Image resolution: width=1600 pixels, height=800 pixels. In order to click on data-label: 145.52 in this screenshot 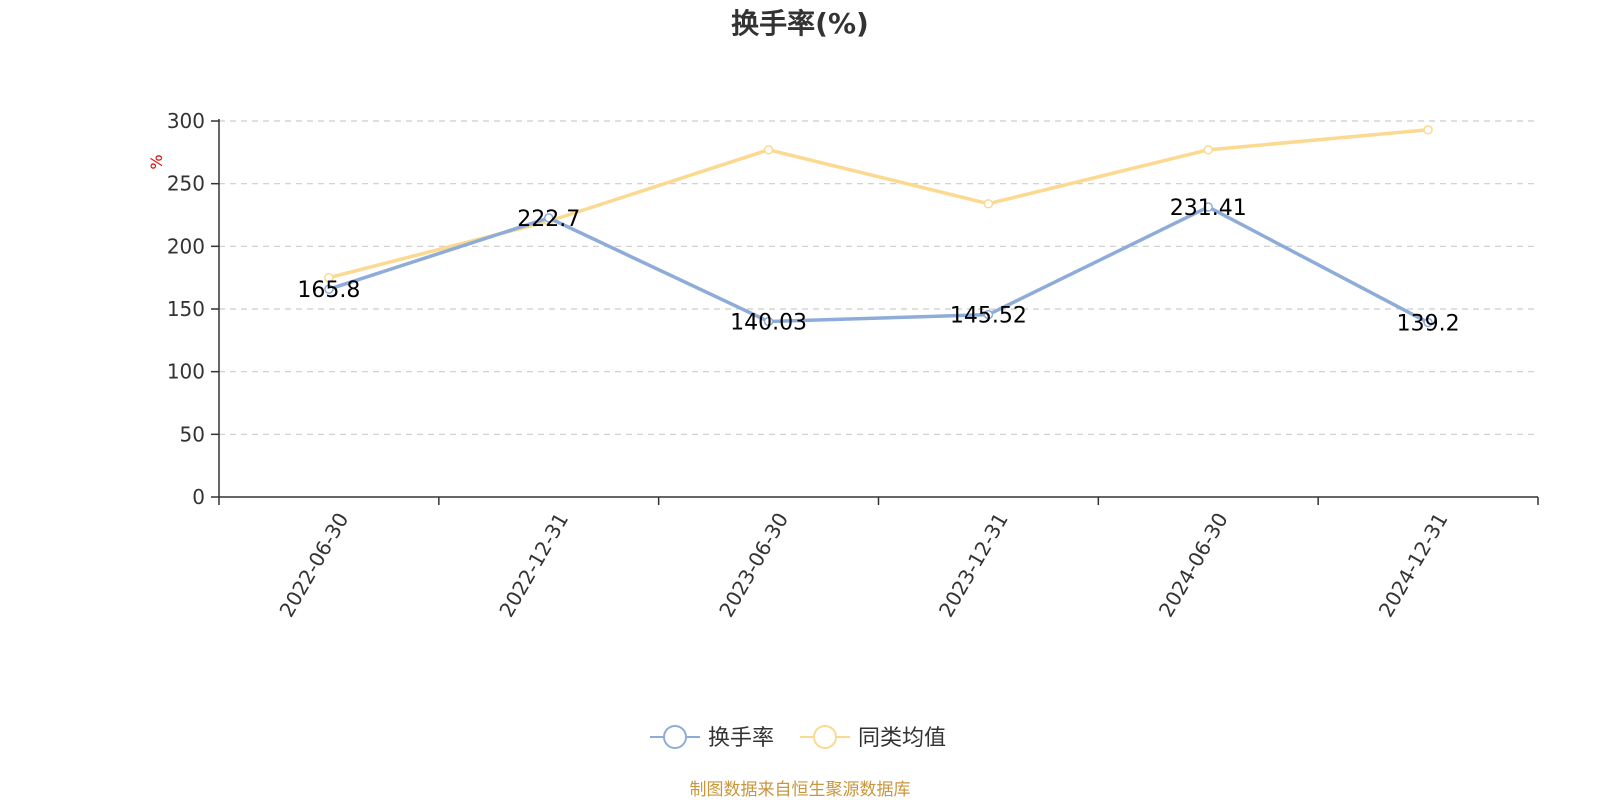, I will do `click(988, 316)`.